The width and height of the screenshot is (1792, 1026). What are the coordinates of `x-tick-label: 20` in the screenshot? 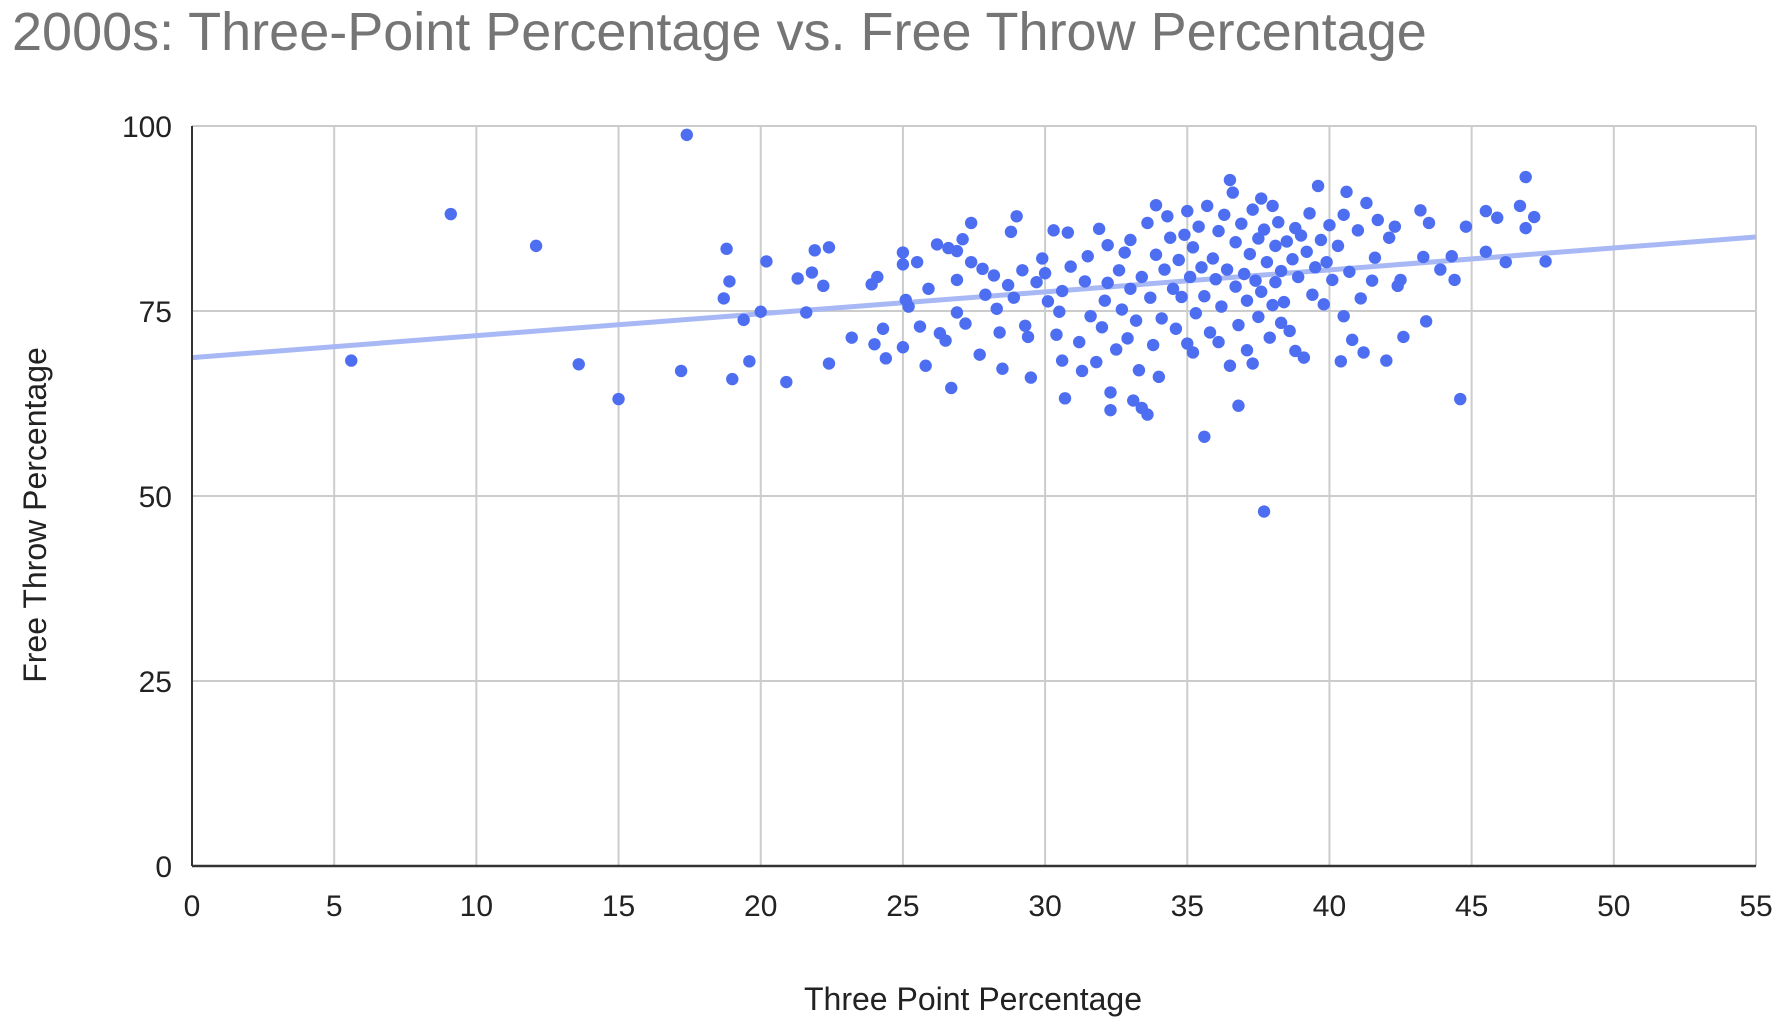 It's located at (760, 906).